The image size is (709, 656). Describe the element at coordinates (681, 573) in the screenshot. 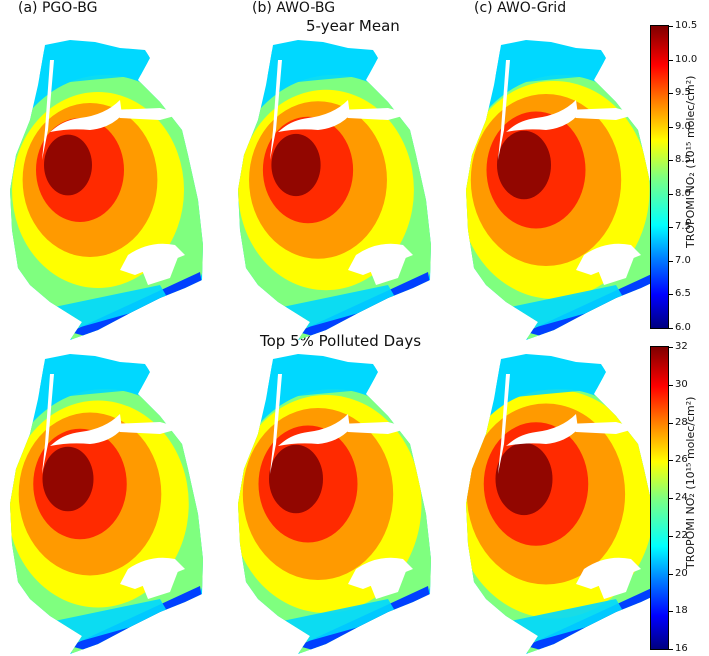

I see `colorbar-tick-label: 20` at that location.